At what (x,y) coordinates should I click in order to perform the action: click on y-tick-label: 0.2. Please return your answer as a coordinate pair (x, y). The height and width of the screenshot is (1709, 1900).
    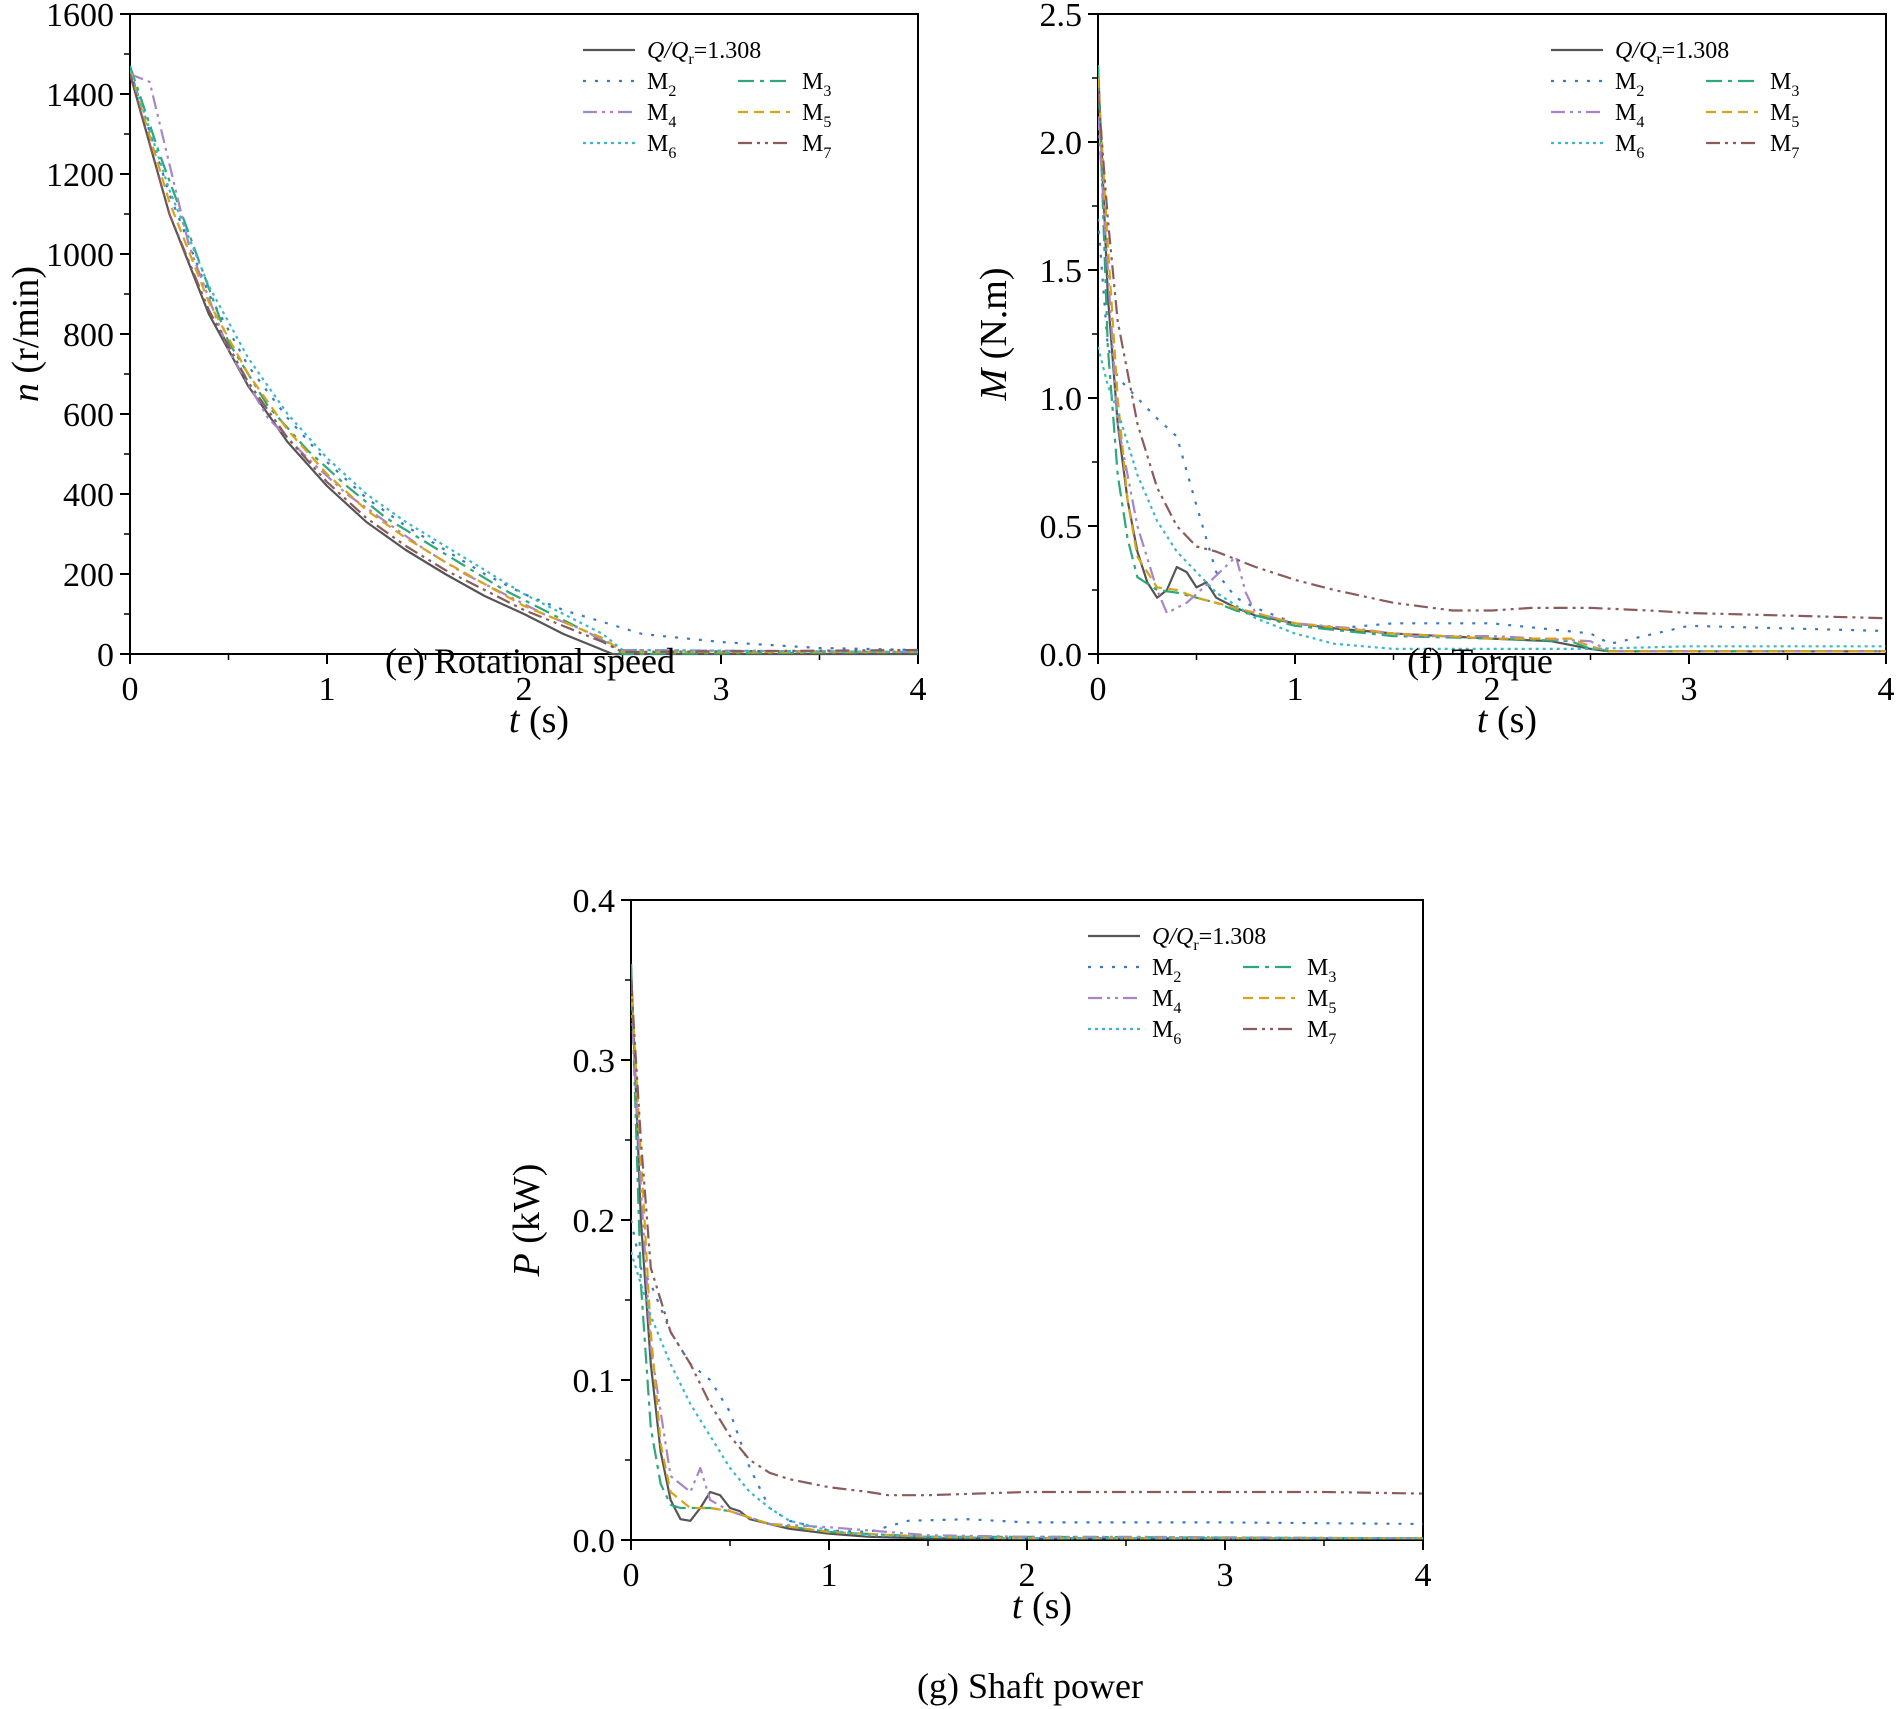
    Looking at the image, I should click on (594, 1221).